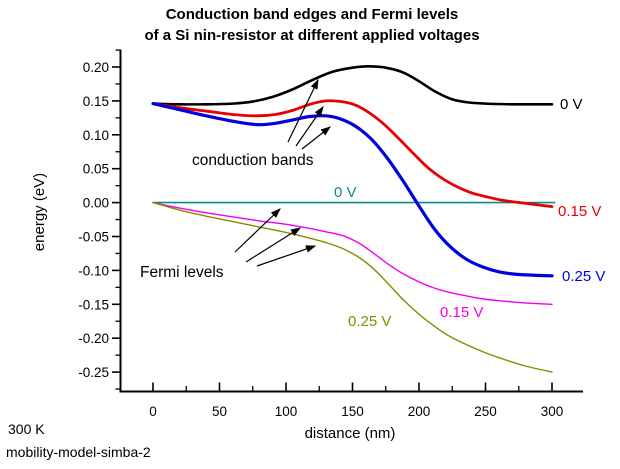  Describe the element at coordinates (93, 237) in the screenshot. I see `y-tick-label: -0.05` at that location.